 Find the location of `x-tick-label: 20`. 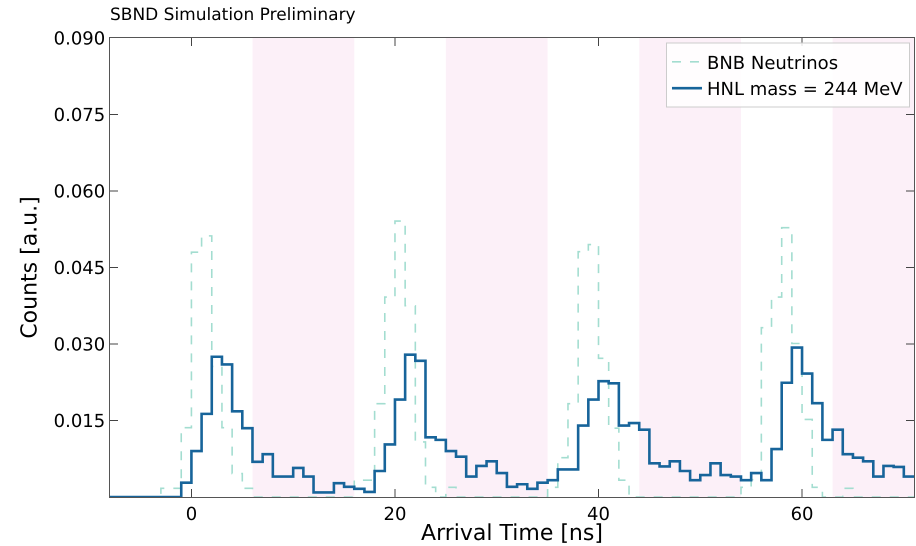

x-tick-label: 20 is located at coordinates (395, 514).